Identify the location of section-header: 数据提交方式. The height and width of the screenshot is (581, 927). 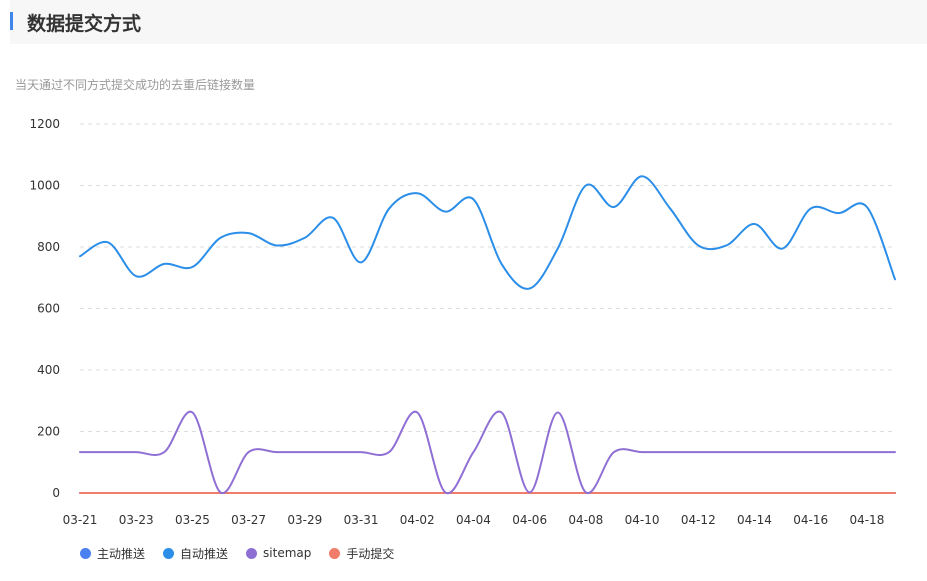
(468, 22).